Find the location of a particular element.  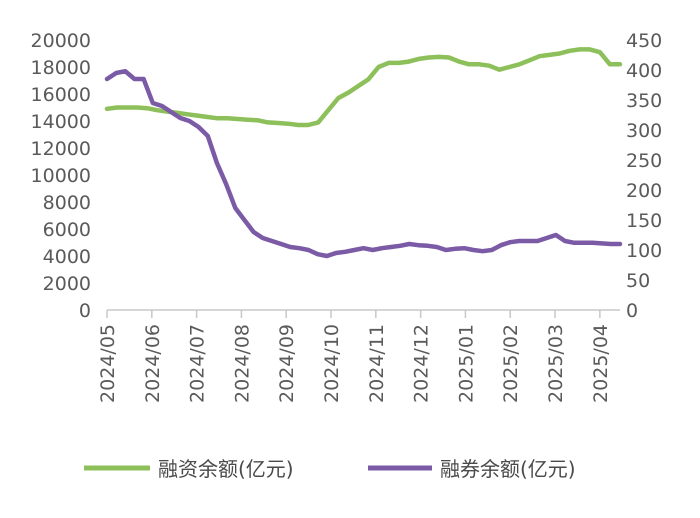

y-right-tick-label: 50 is located at coordinates (638, 281).